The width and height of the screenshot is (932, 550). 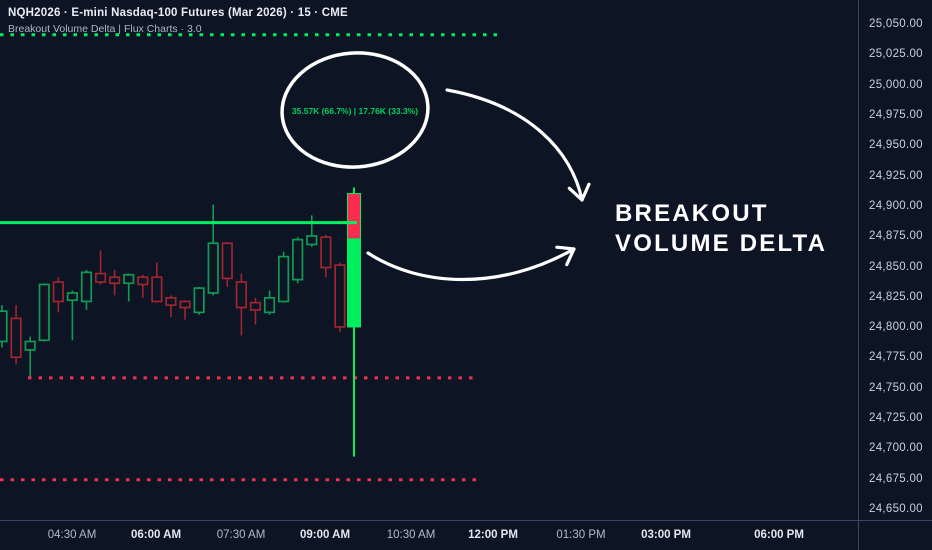 What do you see at coordinates (896, 145) in the screenshot?
I see `price-axis-label: 24,950.00` at bounding box center [896, 145].